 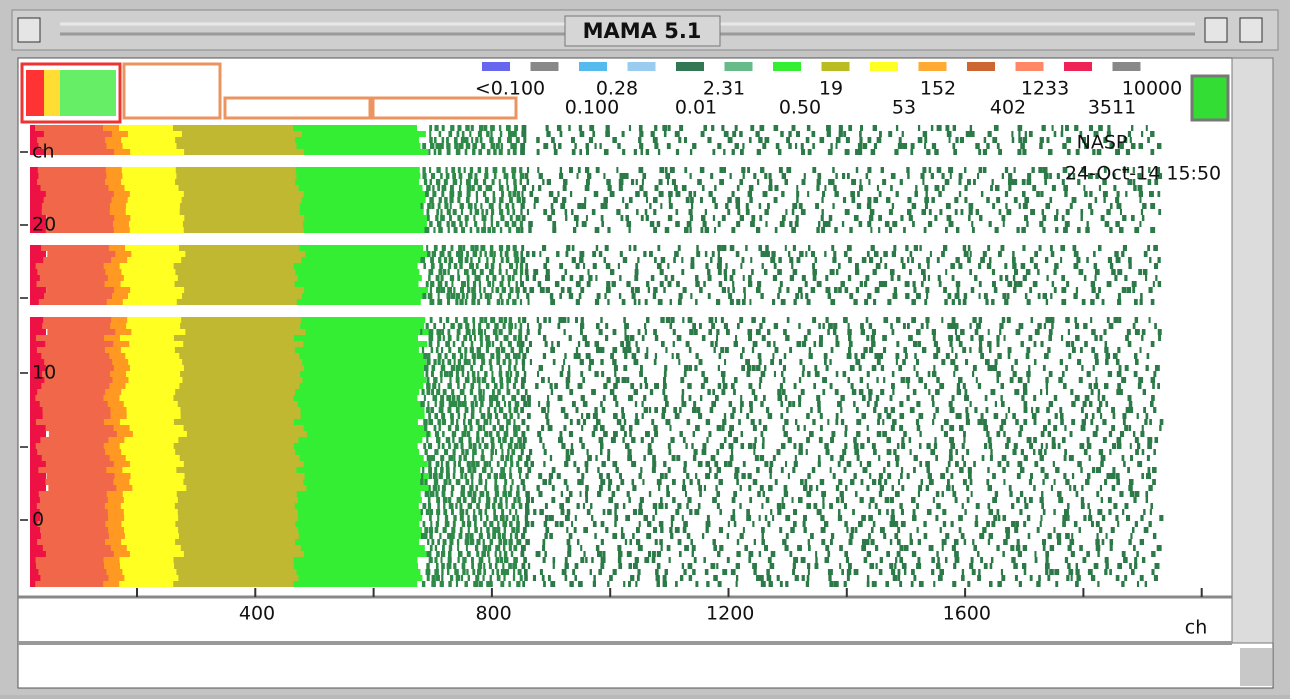 What do you see at coordinates (1251, 30) in the screenshot?
I see `collapse-button` at bounding box center [1251, 30].